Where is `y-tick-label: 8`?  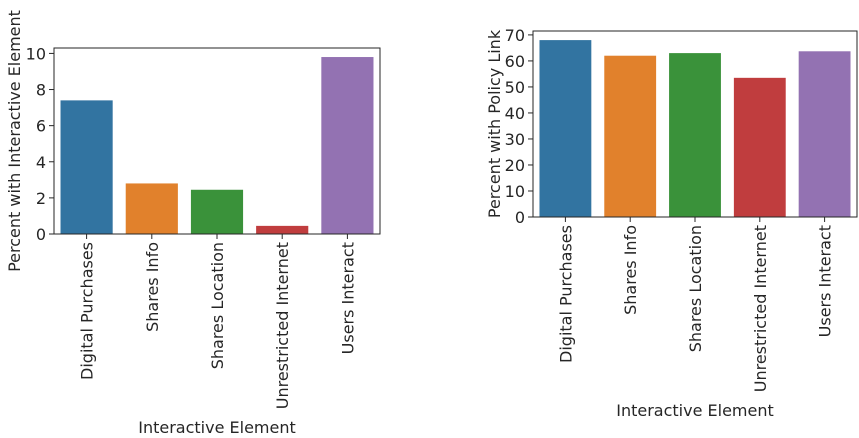
y-tick-label: 8 is located at coordinates (41, 90).